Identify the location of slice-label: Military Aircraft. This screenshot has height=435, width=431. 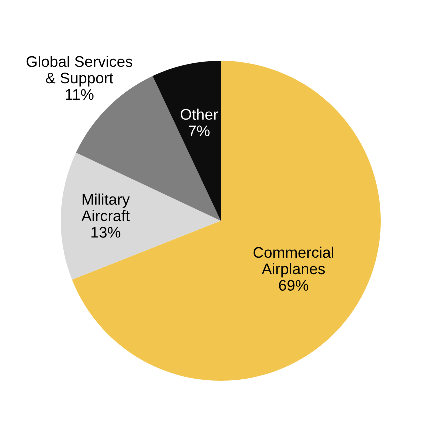
(106, 208).